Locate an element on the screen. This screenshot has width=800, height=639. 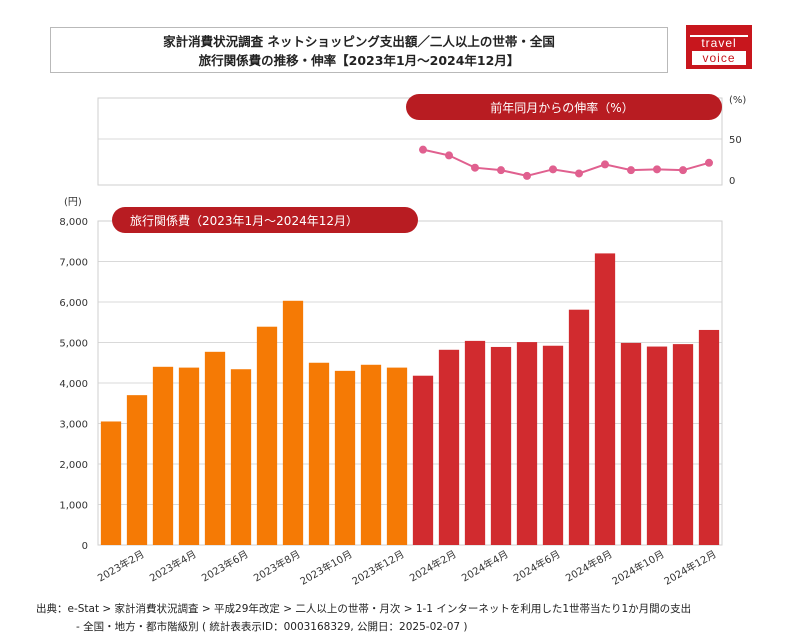
amount-y-tick-label: 4,000 is located at coordinates (73, 384).